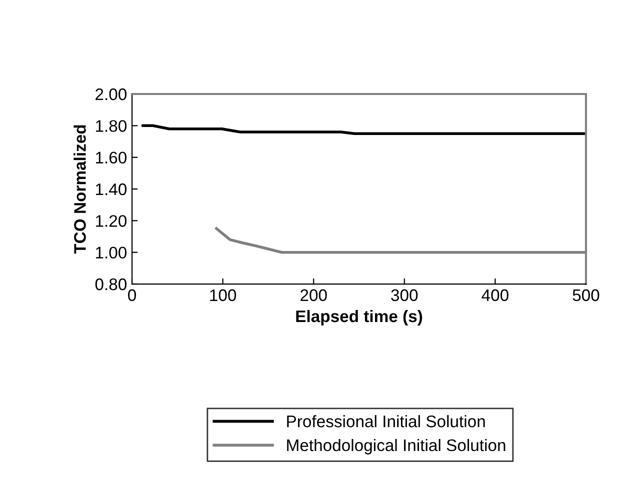 The width and height of the screenshot is (621, 484). Describe the element at coordinates (111, 189) in the screenshot. I see `y-tick-label: 1.40` at that location.